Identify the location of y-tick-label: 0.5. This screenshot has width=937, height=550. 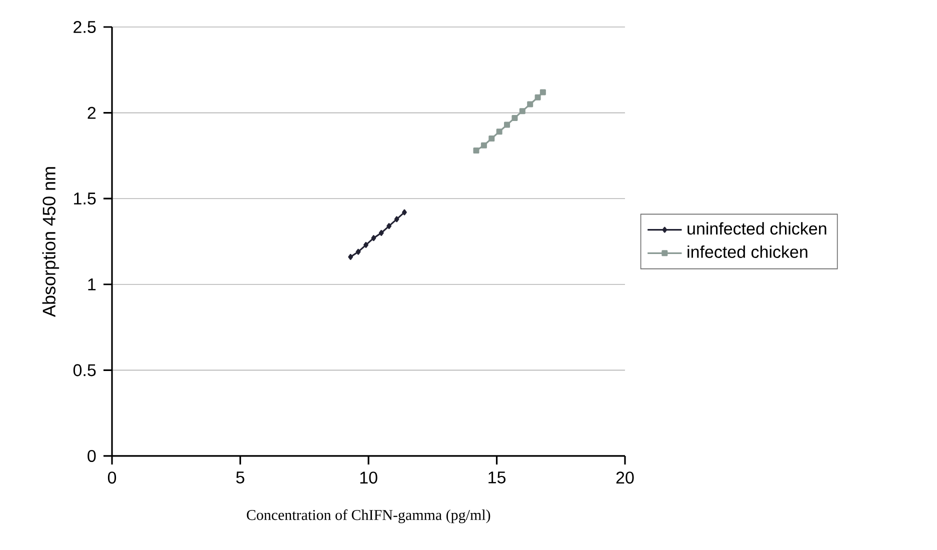
(84, 370).